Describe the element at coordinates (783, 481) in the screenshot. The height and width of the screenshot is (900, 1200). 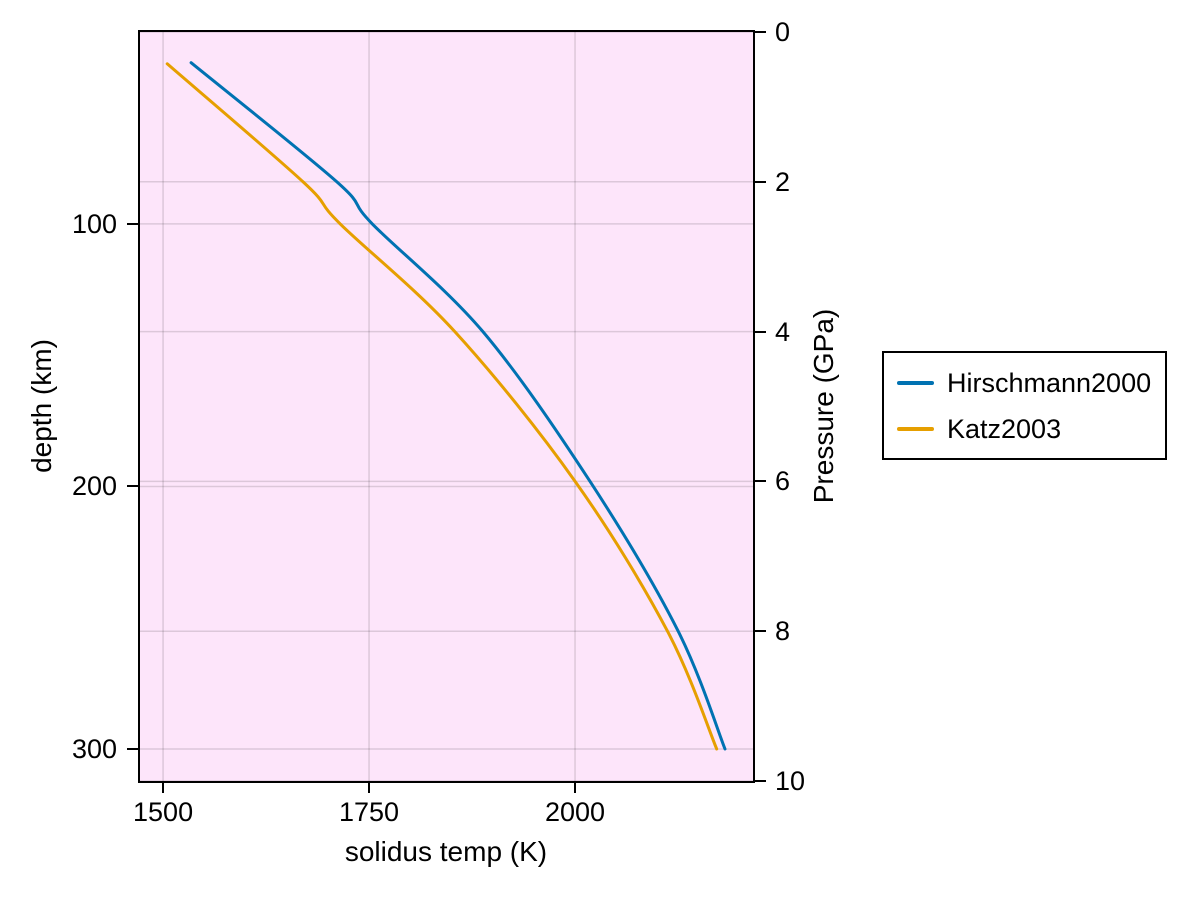
I see `pressure-tick-label: 6` at that location.